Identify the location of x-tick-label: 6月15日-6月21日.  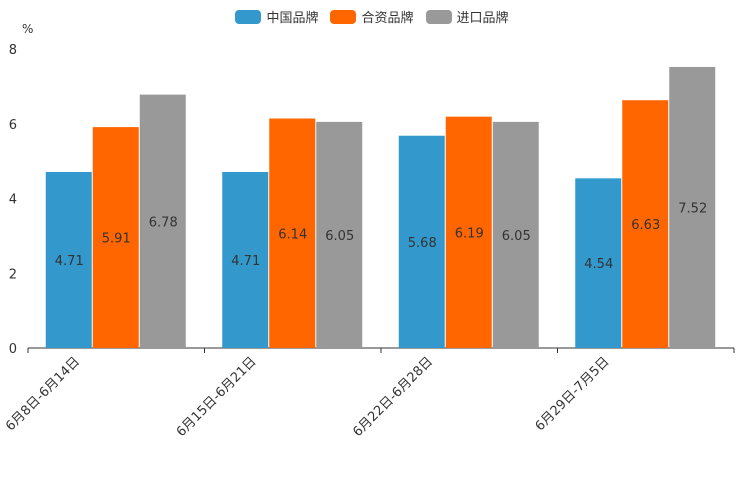
(217, 397).